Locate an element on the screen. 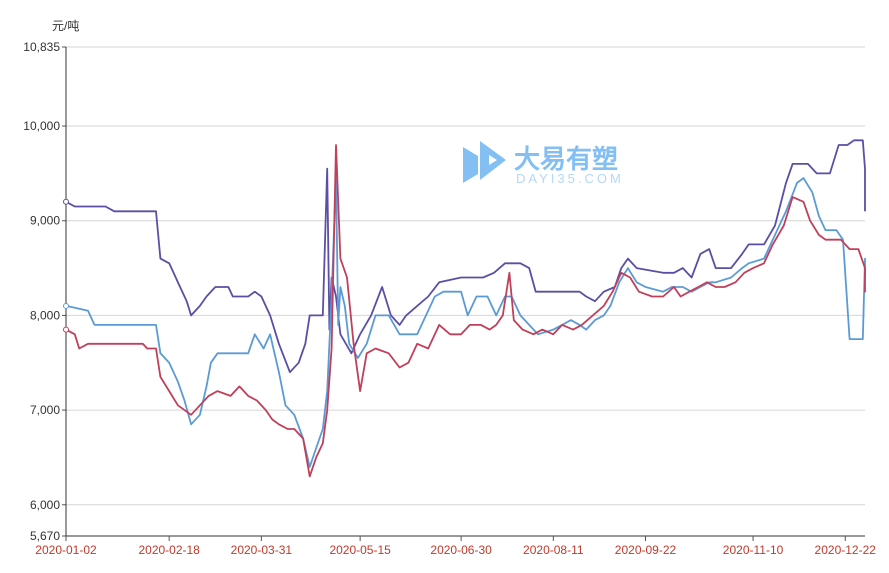 The width and height of the screenshot is (889, 573). x-tick-label: 2020-09-22 is located at coordinates (646, 550).